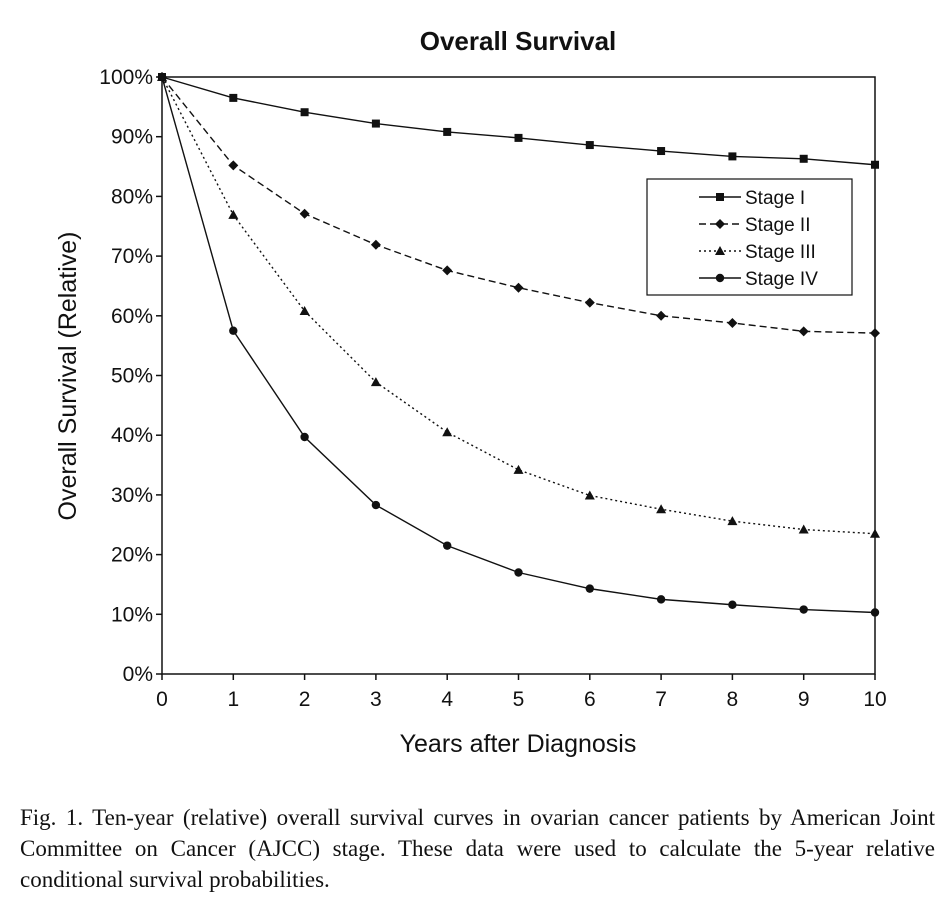 This screenshot has height=924, width=950. Describe the element at coordinates (518, 744) in the screenshot. I see `x-axis-label: Years after Diagnosis` at that location.